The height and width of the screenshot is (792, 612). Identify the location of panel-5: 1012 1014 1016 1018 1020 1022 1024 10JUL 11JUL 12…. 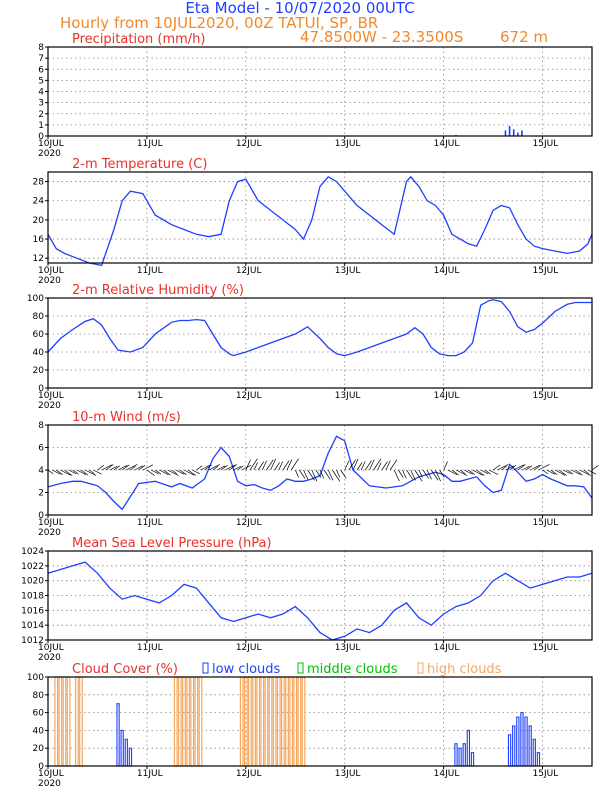
(307, 599).